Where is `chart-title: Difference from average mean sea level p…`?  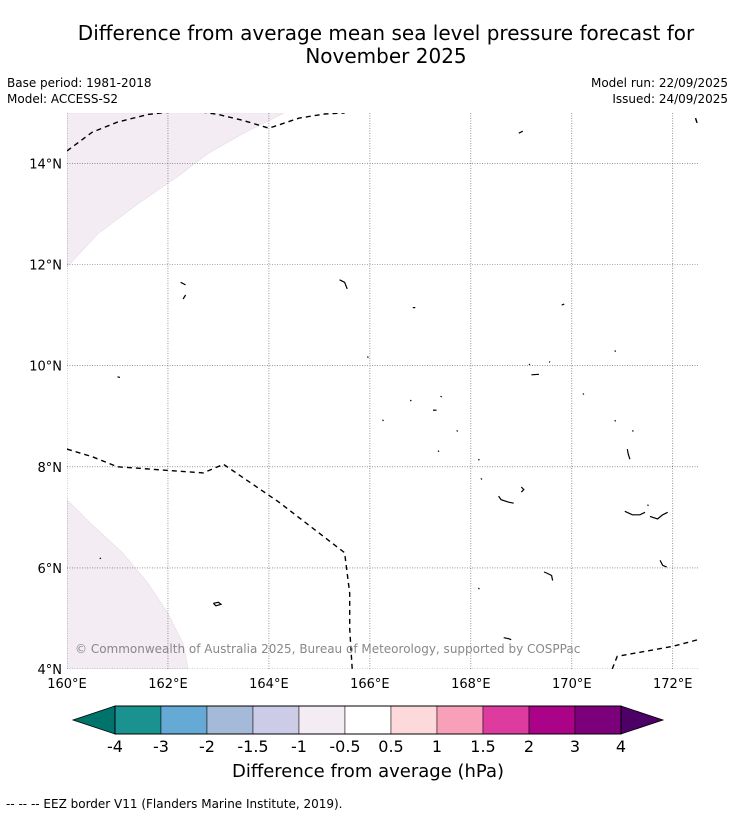 chart-title: Difference from average mean sea level p… is located at coordinates (386, 45).